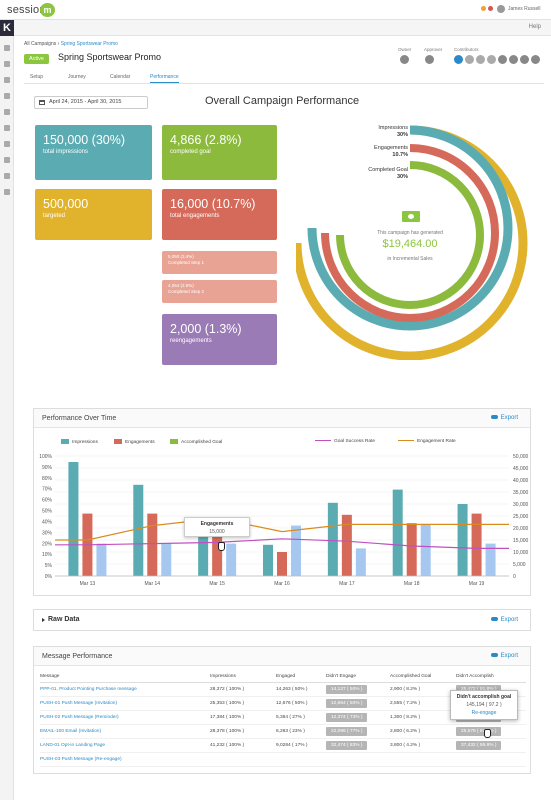 This screenshot has height=800, width=551. Describe the element at coordinates (243, 703) in the screenshot. I see `row-impressions-cell: 25,353 ( 100% )` at that location.